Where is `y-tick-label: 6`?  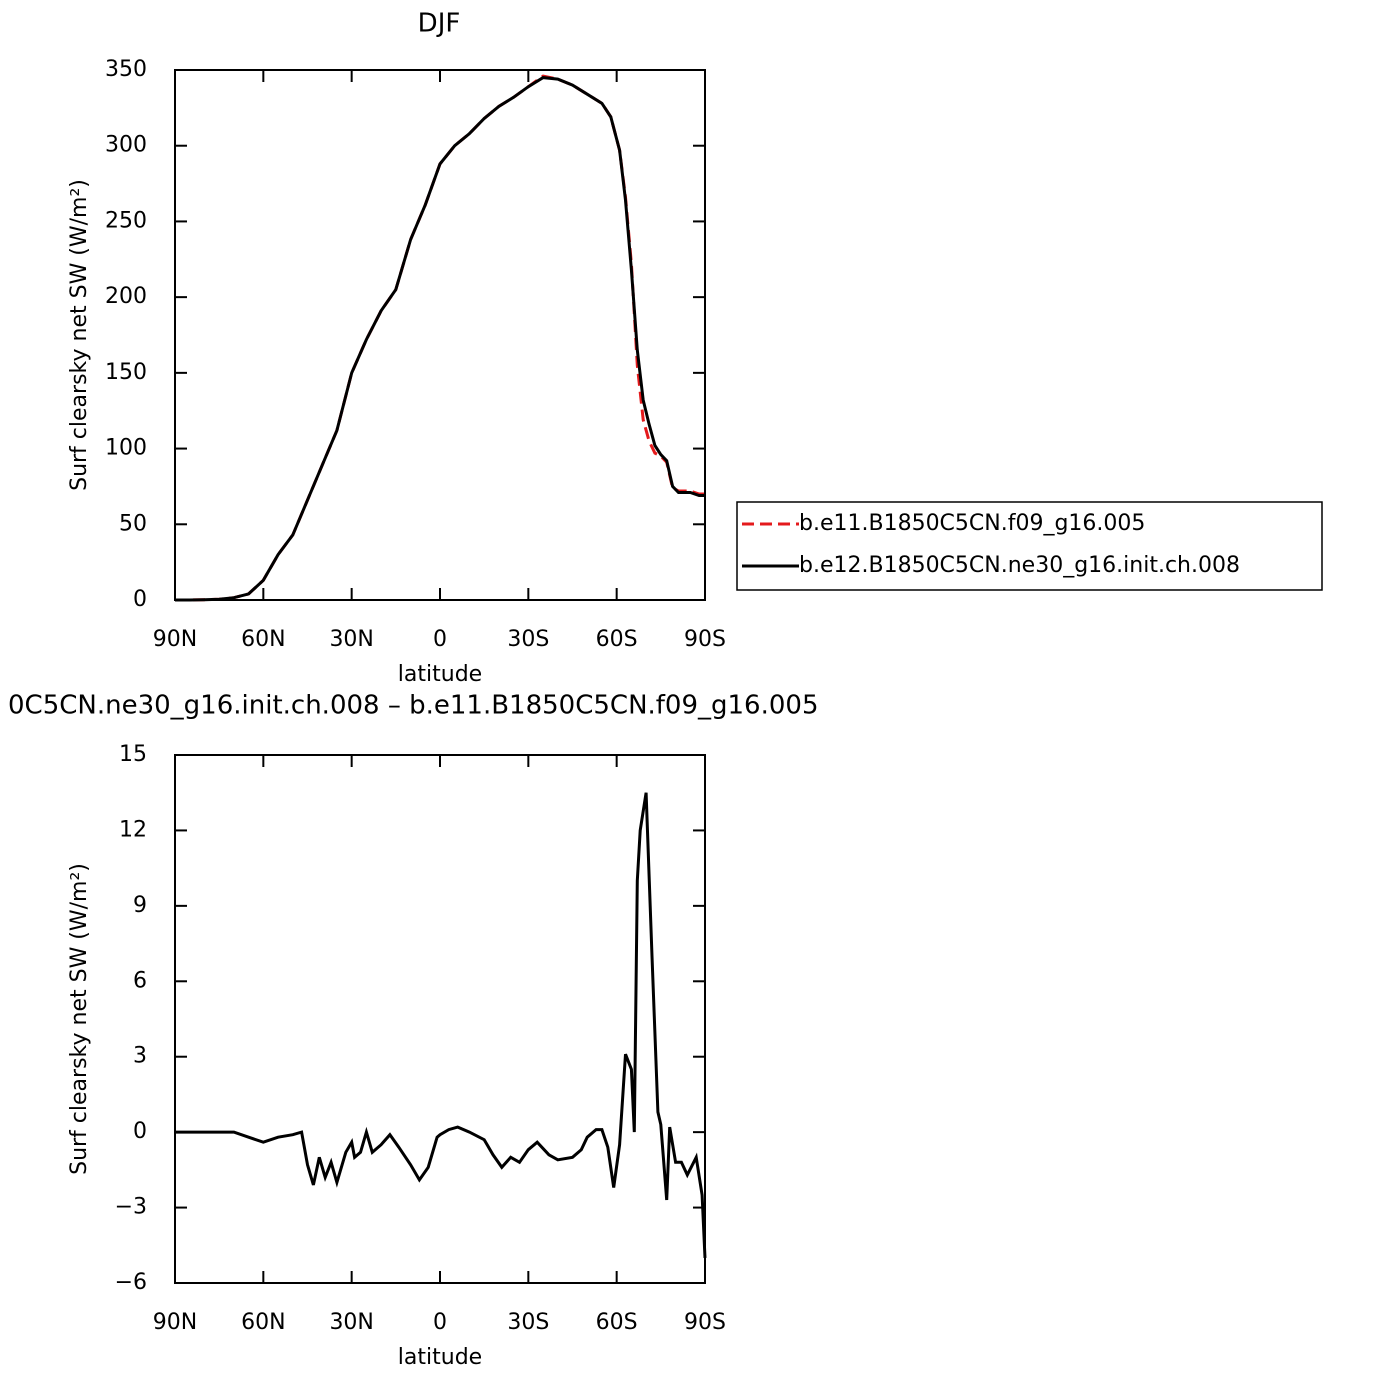 y-tick-label: 6 is located at coordinates (140, 980).